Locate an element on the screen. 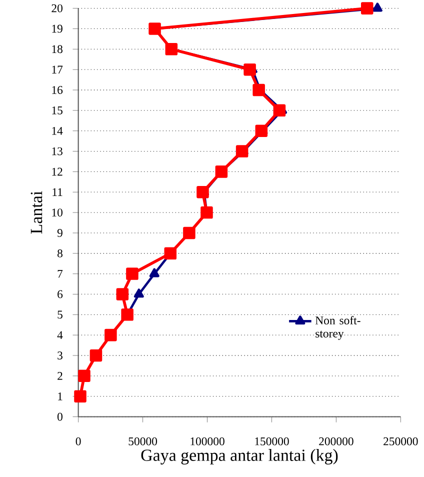 The height and width of the screenshot is (477, 424). y-tick-label: 3 is located at coordinates (60, 356).